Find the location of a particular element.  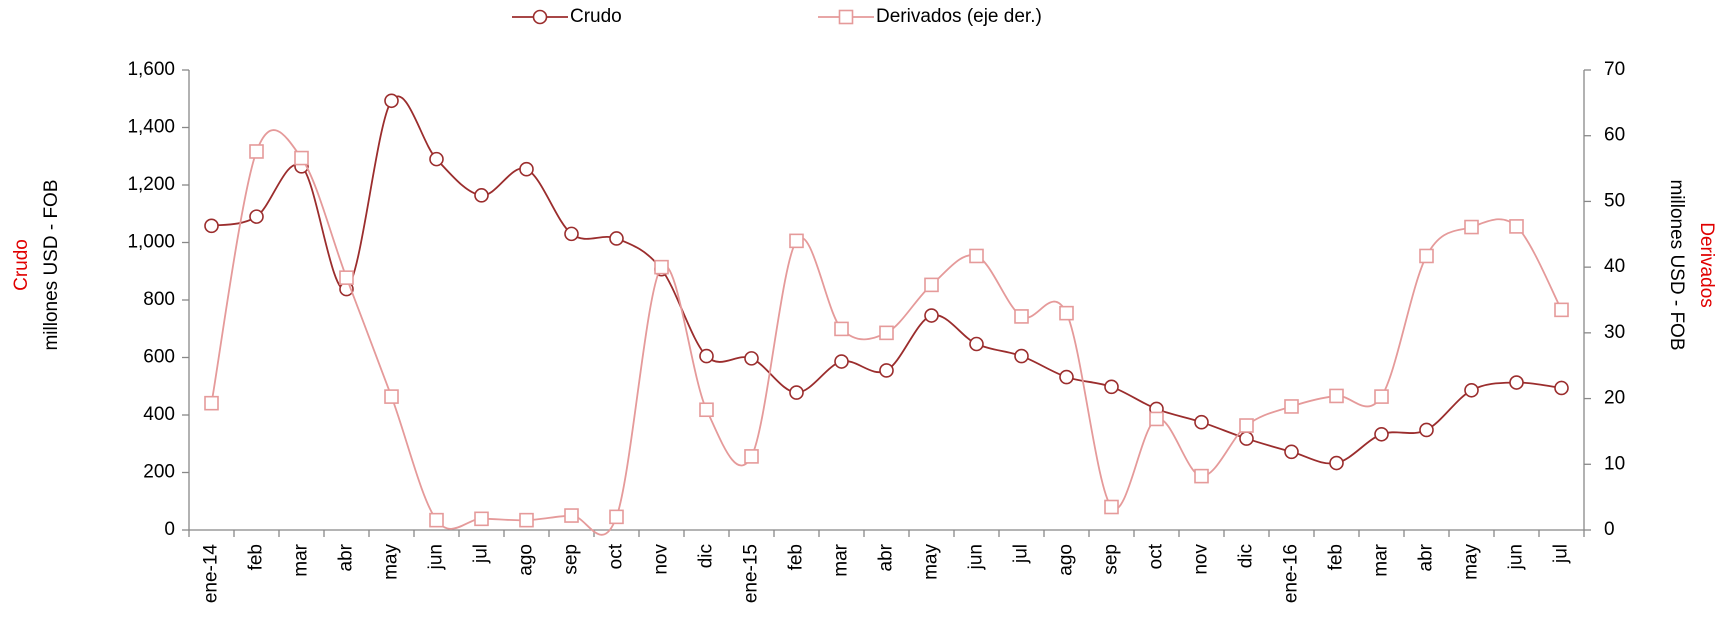

y-tick-label: 800 is located at coordinates (159, 299).